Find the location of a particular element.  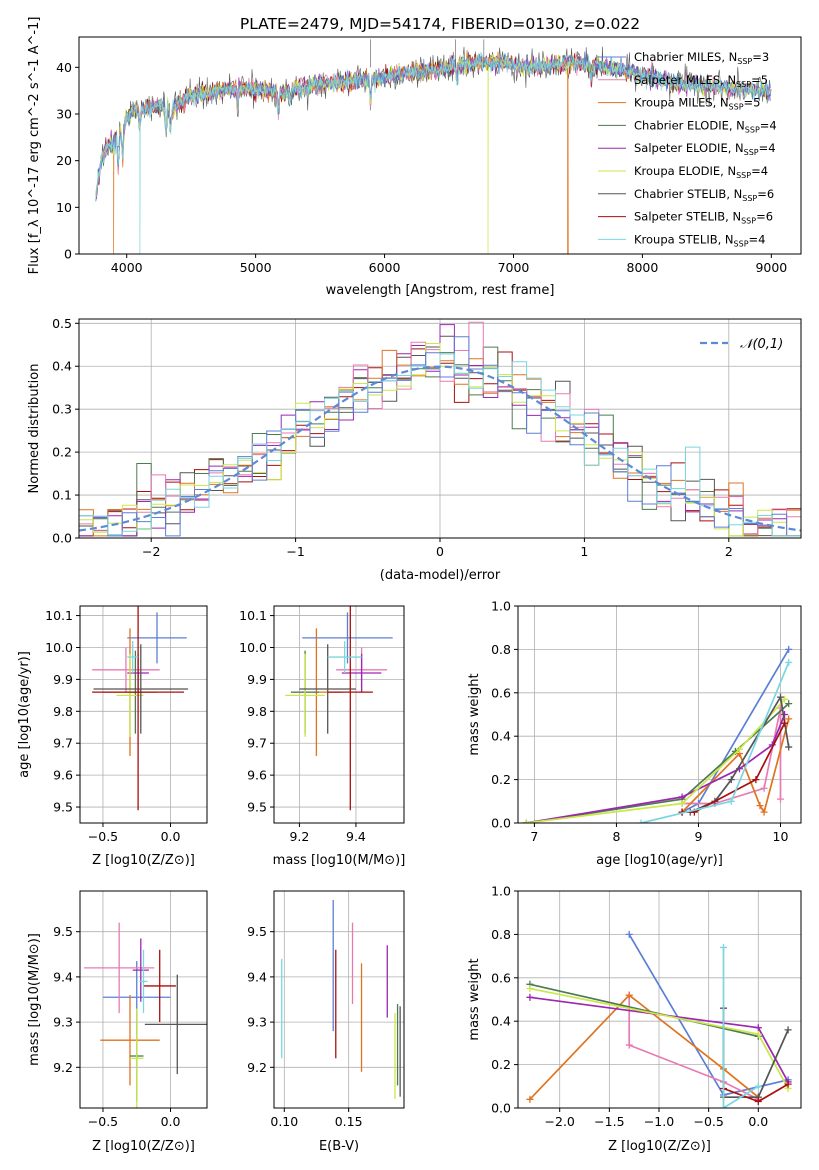

y-tick-label: 40 is located at coordinates (64, 67).